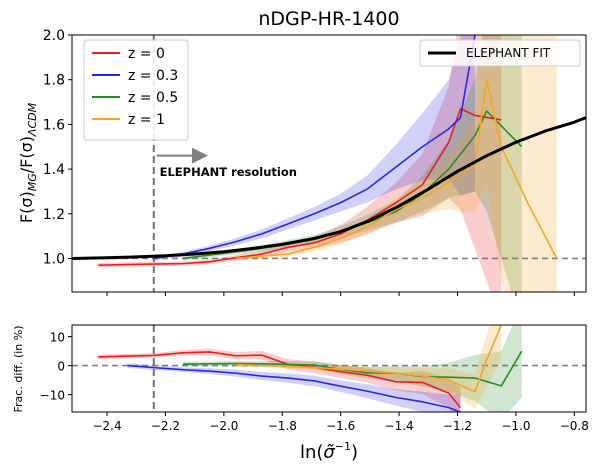 This screenshot has width=597, height=464. What do you see at coordinates (54, 170) in the screenshot?
I see `top-ytick-label-2: 1.4` at bounding box center [54, 170].